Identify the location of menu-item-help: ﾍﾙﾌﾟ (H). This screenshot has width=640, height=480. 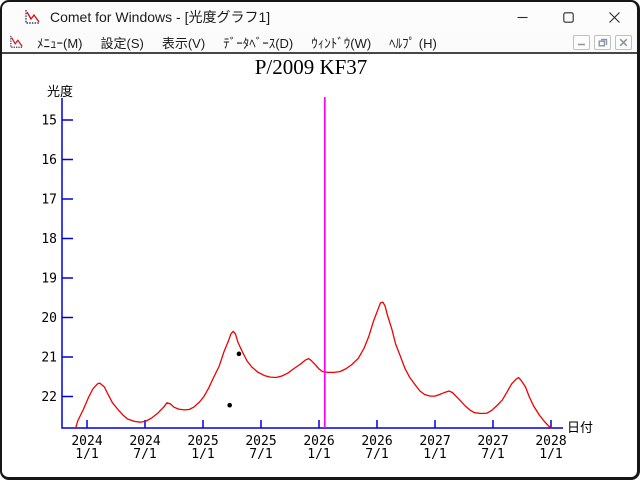
(413, 43).